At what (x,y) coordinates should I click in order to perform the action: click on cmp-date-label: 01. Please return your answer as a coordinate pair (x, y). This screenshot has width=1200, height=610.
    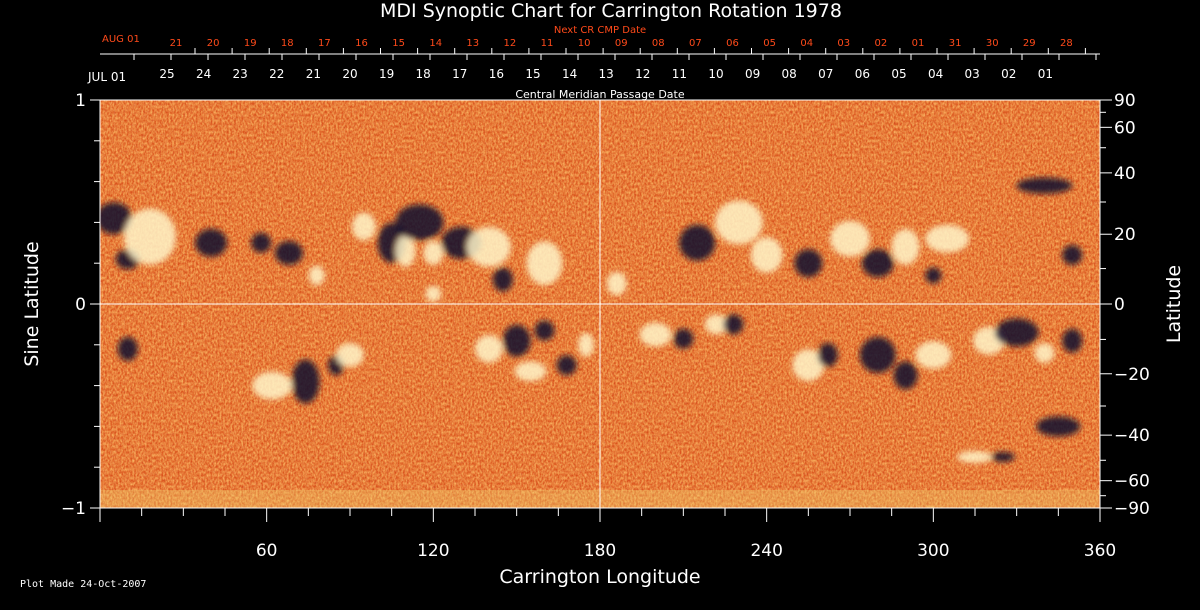
    Looking at the image, I should click on (1045, 74).